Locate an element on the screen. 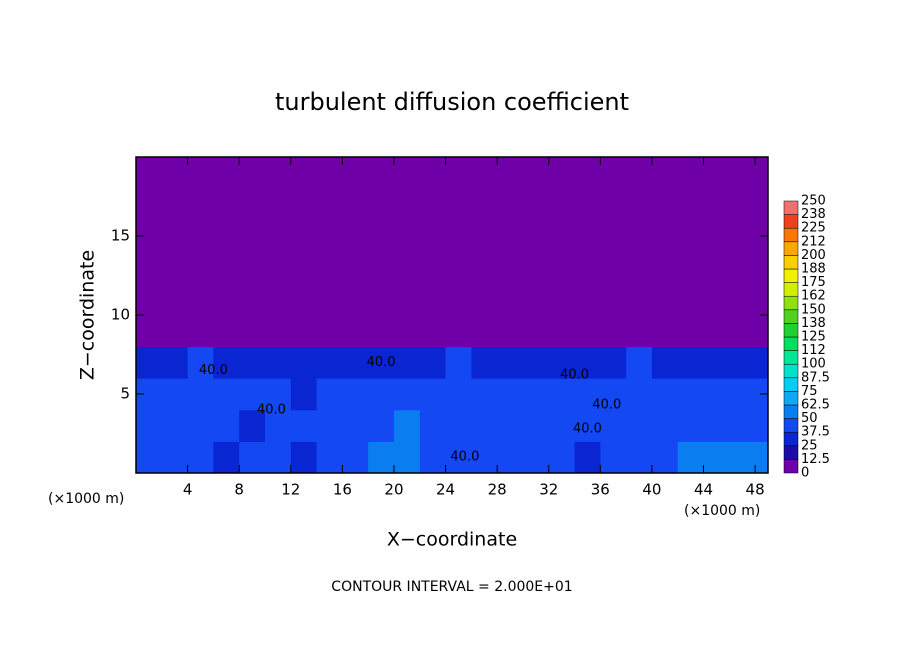 The image size is (904, 658). x-tick-label: 28 is located at coordinates (497, 490).